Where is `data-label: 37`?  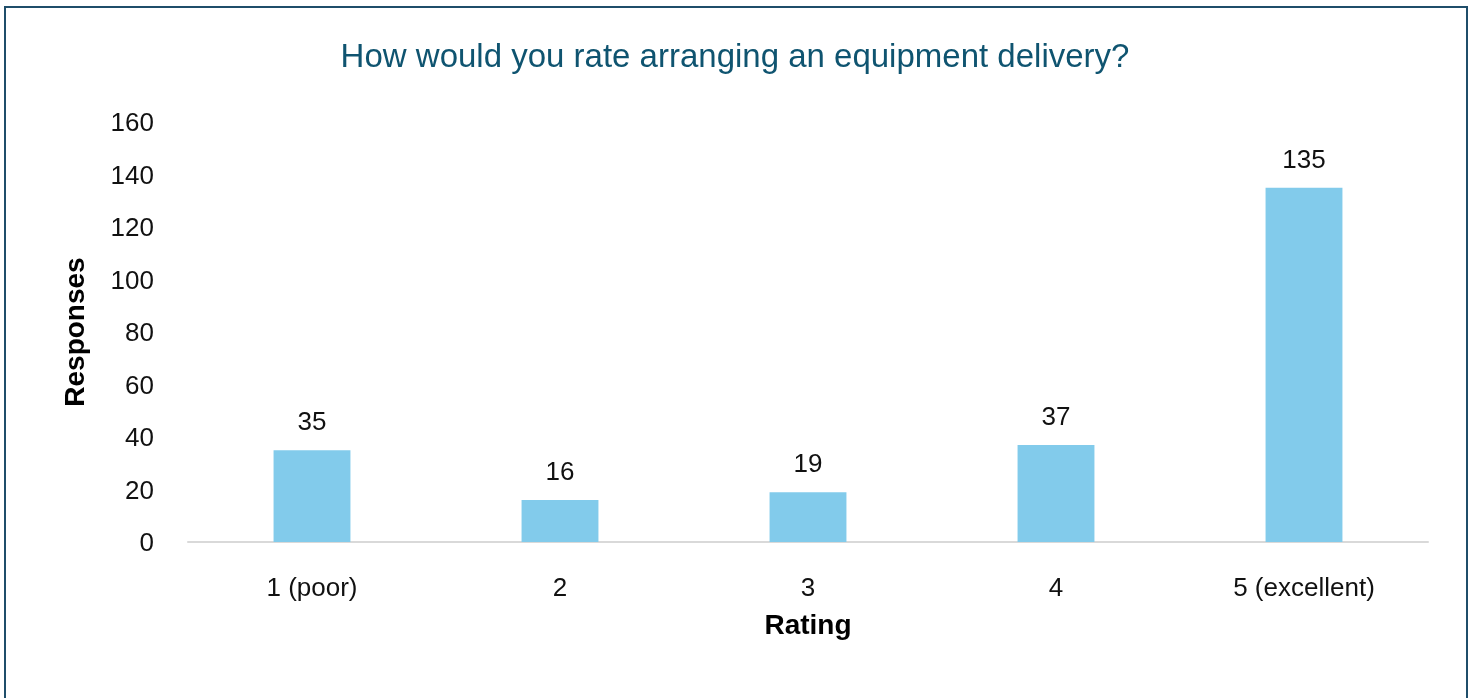 data-label: 37 is located at coordinates (1056, 415).